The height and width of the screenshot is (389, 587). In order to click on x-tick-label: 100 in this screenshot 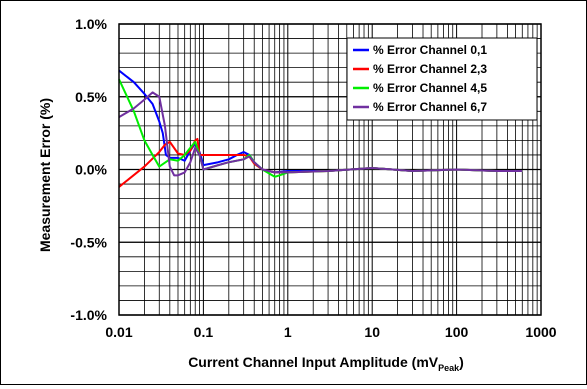, I will do `click(457, 332)`.